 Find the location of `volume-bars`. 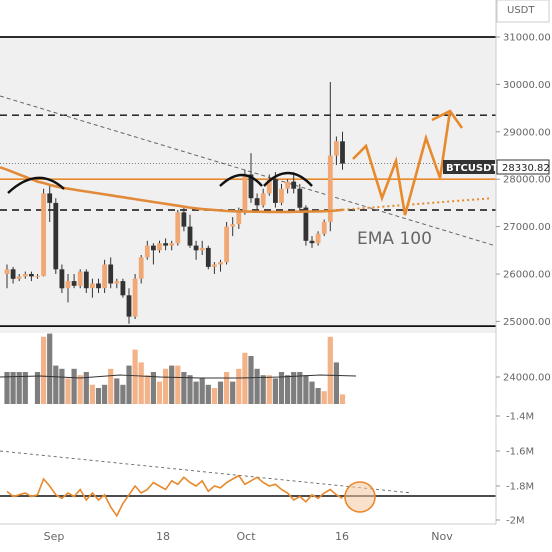

volume-bars is located at coordinates (178, 368).